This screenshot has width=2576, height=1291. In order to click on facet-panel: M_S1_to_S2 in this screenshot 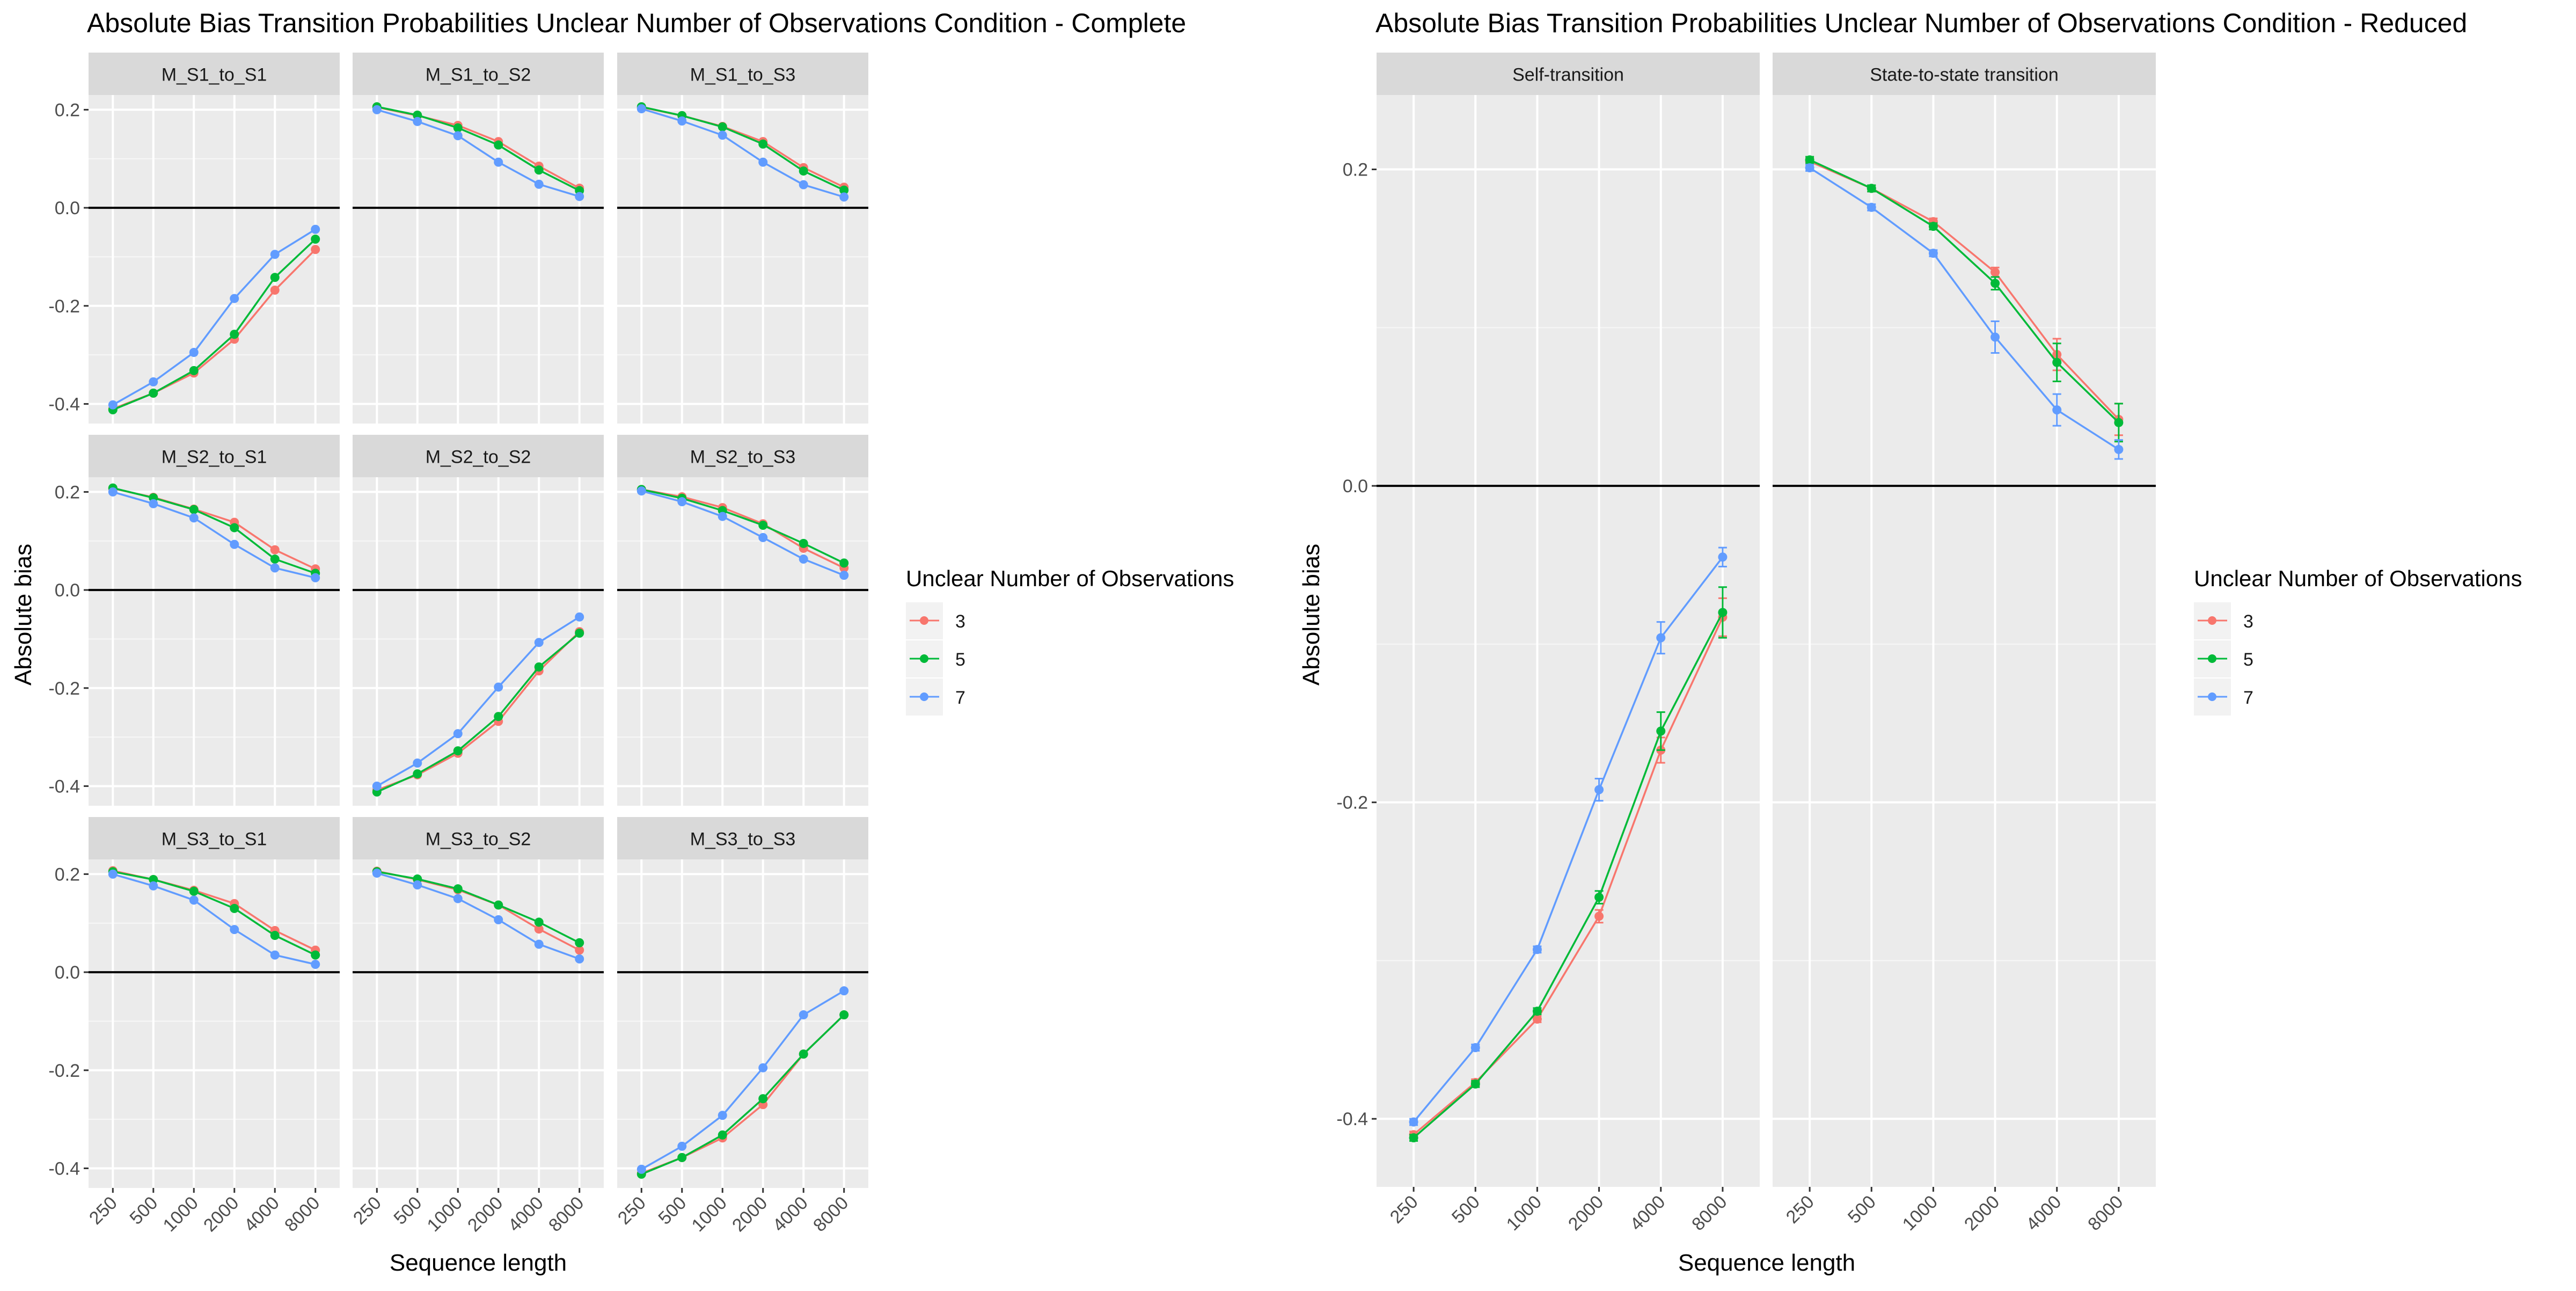, I will do `click(478, 238)`.